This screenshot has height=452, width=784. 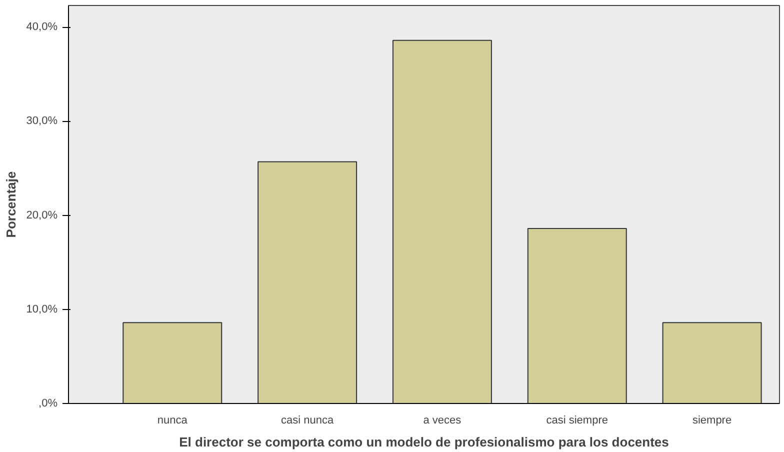 I want to click on x-tick-label: casi siempre, so click(x=577, y=420).